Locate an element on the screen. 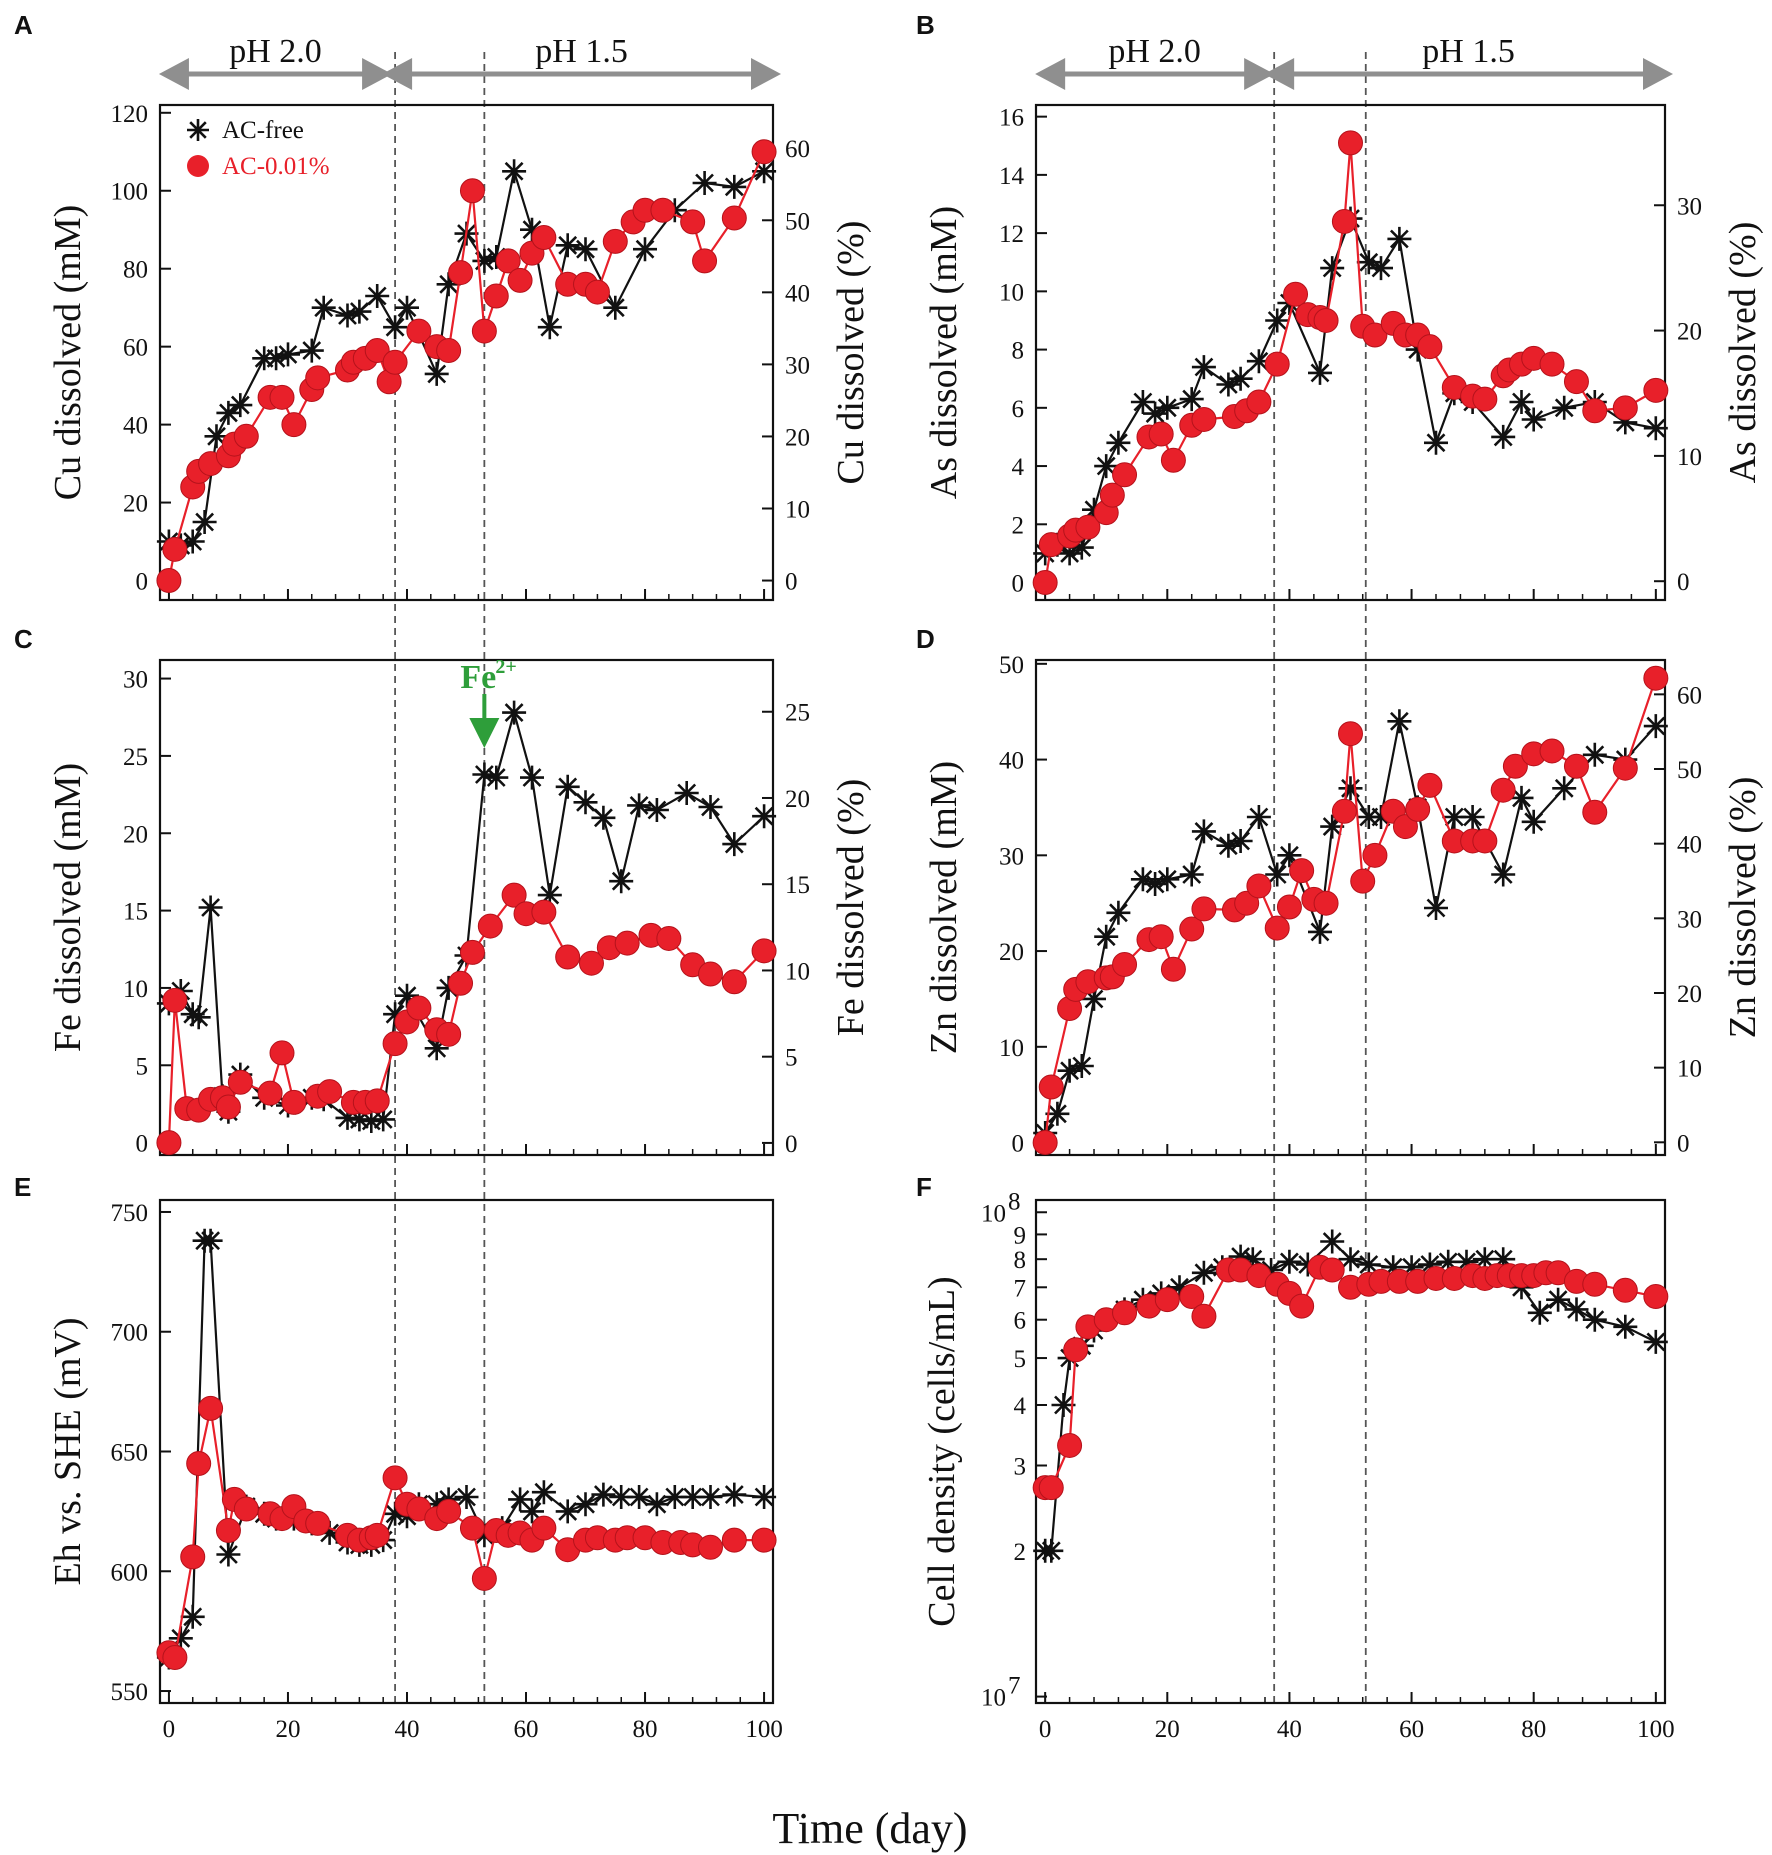 This screenshot has height=1855, width=1772. y-tick-label: 8 is located at coordinates (1020, 1260).